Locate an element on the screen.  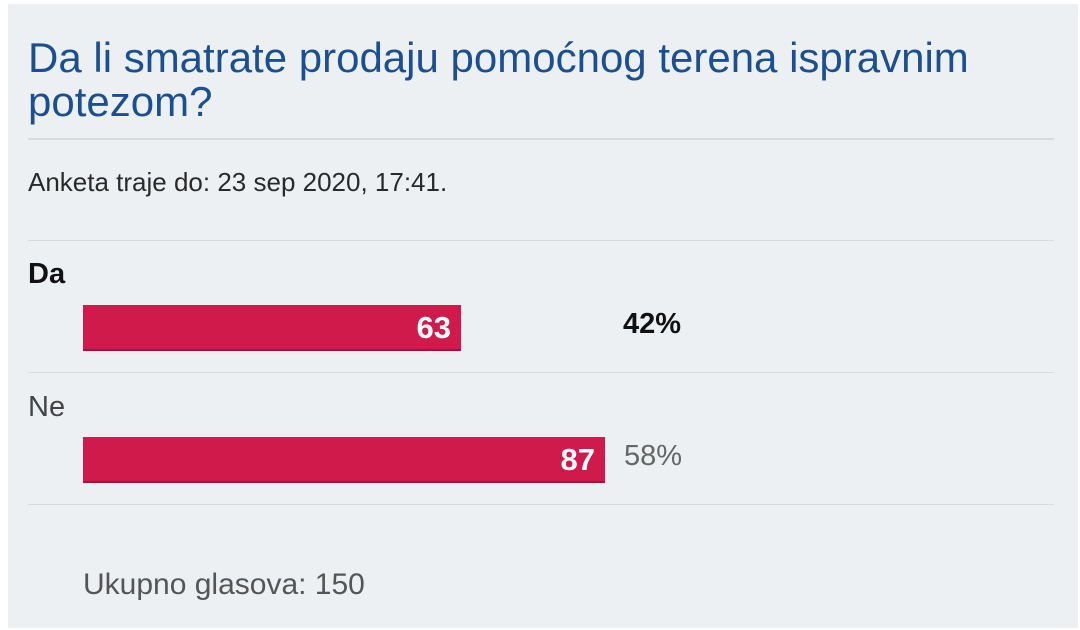
option-votes-da: 63 is located at coordinates (433, 327).